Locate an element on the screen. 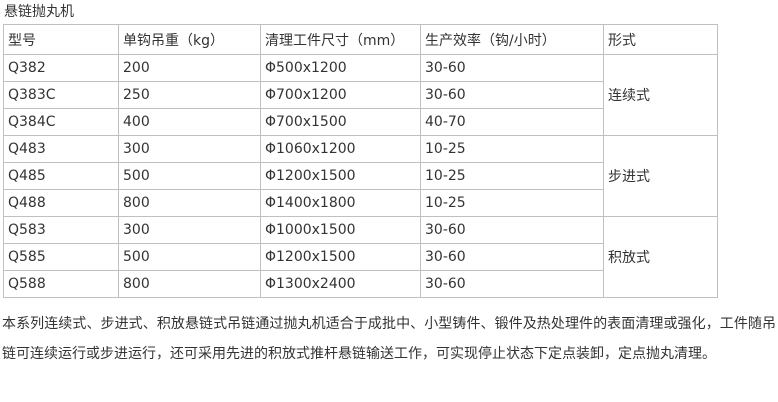  cell-model: Q485 is located at coordinates (61, 176).